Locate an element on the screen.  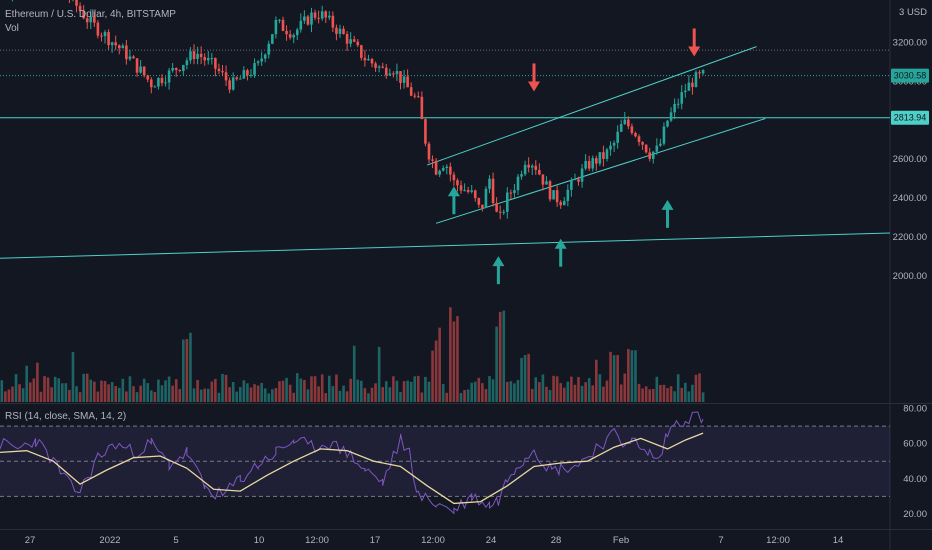
time-tick-label: 17 is located at coordinates (375, 540).